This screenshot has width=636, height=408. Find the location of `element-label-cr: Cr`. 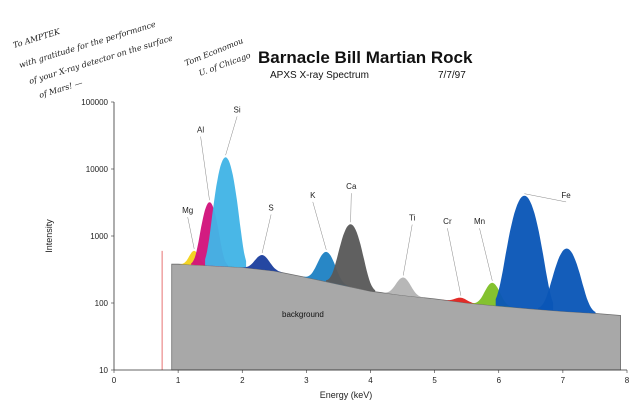

element-label-cr: Cr is located at coordinates (447, 221).